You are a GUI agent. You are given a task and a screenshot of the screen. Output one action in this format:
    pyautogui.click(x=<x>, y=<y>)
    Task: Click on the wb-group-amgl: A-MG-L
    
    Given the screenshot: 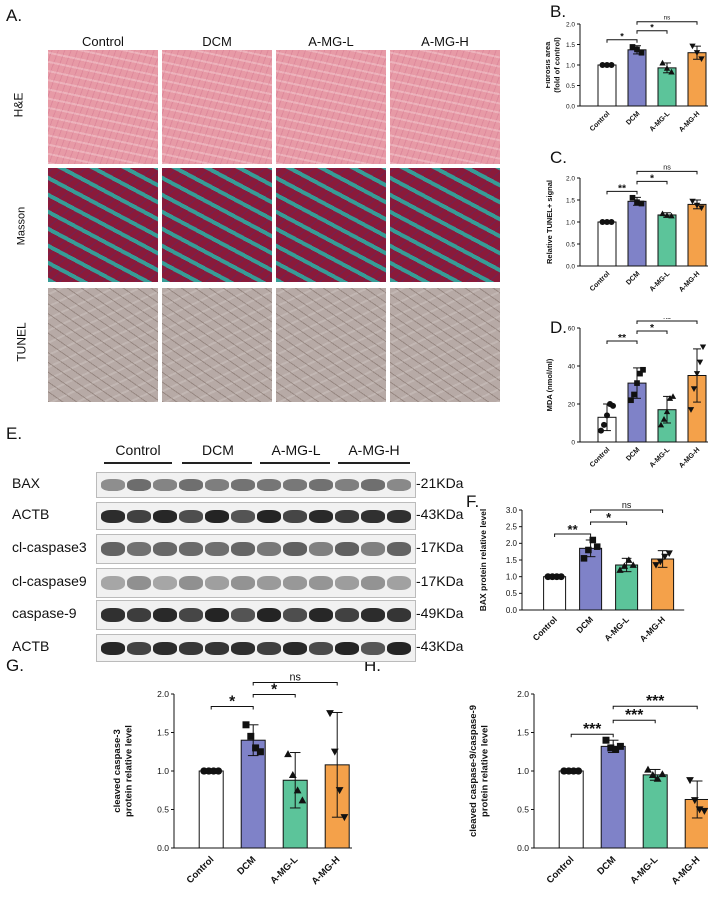 What is the action you would take?
    pyautogui.click(x=296, y=450)
    